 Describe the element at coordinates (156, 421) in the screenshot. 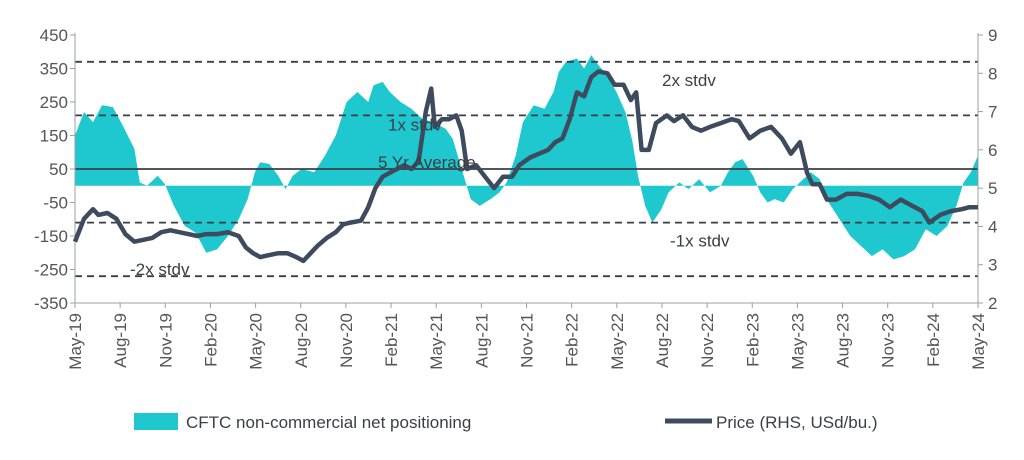

I see `legend-swatch-positioning` at that location.